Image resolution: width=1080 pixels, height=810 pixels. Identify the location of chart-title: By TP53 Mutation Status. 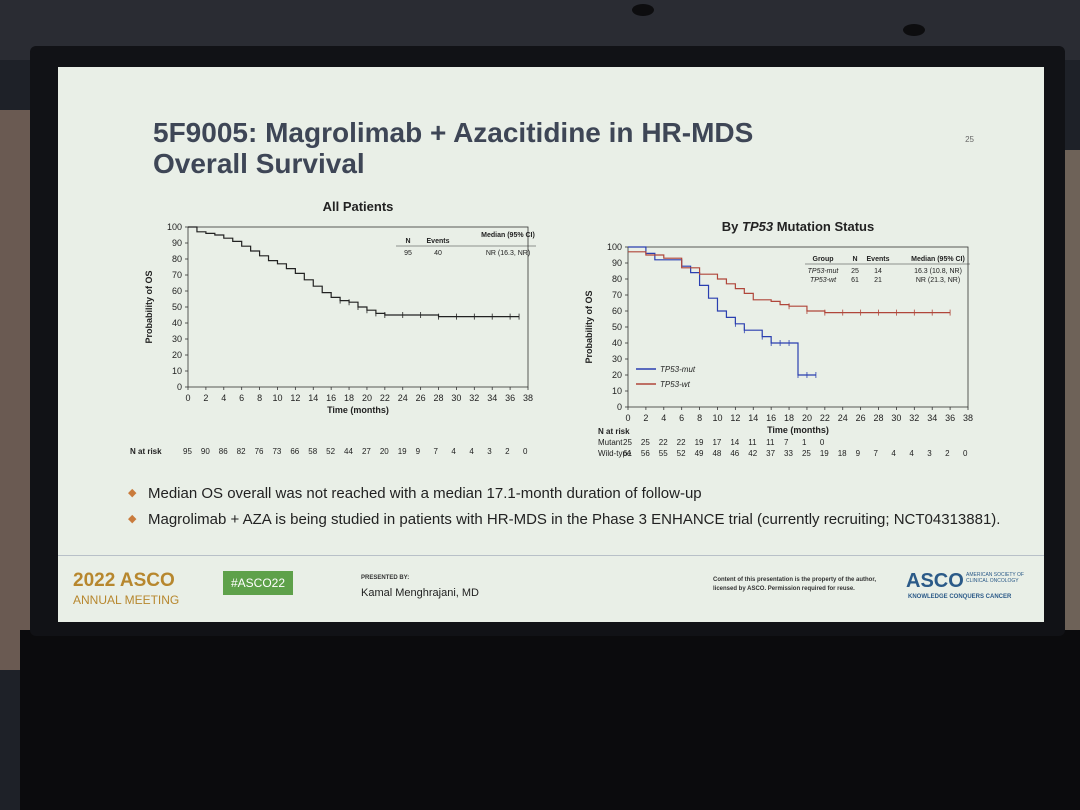
(798, 226).